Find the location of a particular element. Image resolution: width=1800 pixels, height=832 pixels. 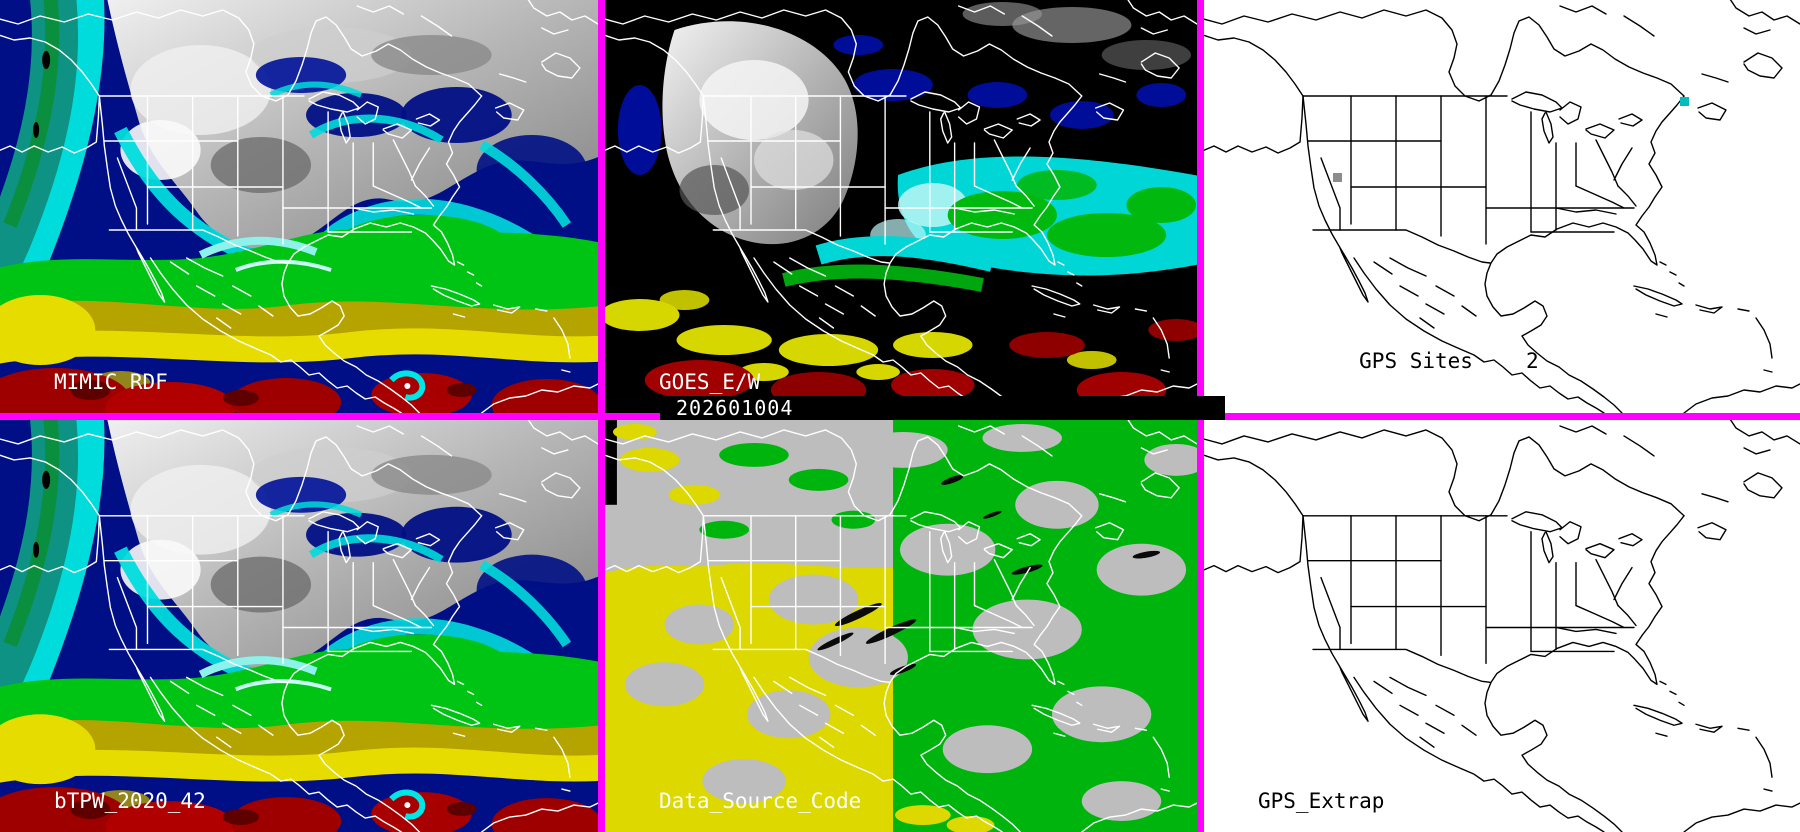

timestamp-bar: 202601004 is located at coordinates (942, 408).